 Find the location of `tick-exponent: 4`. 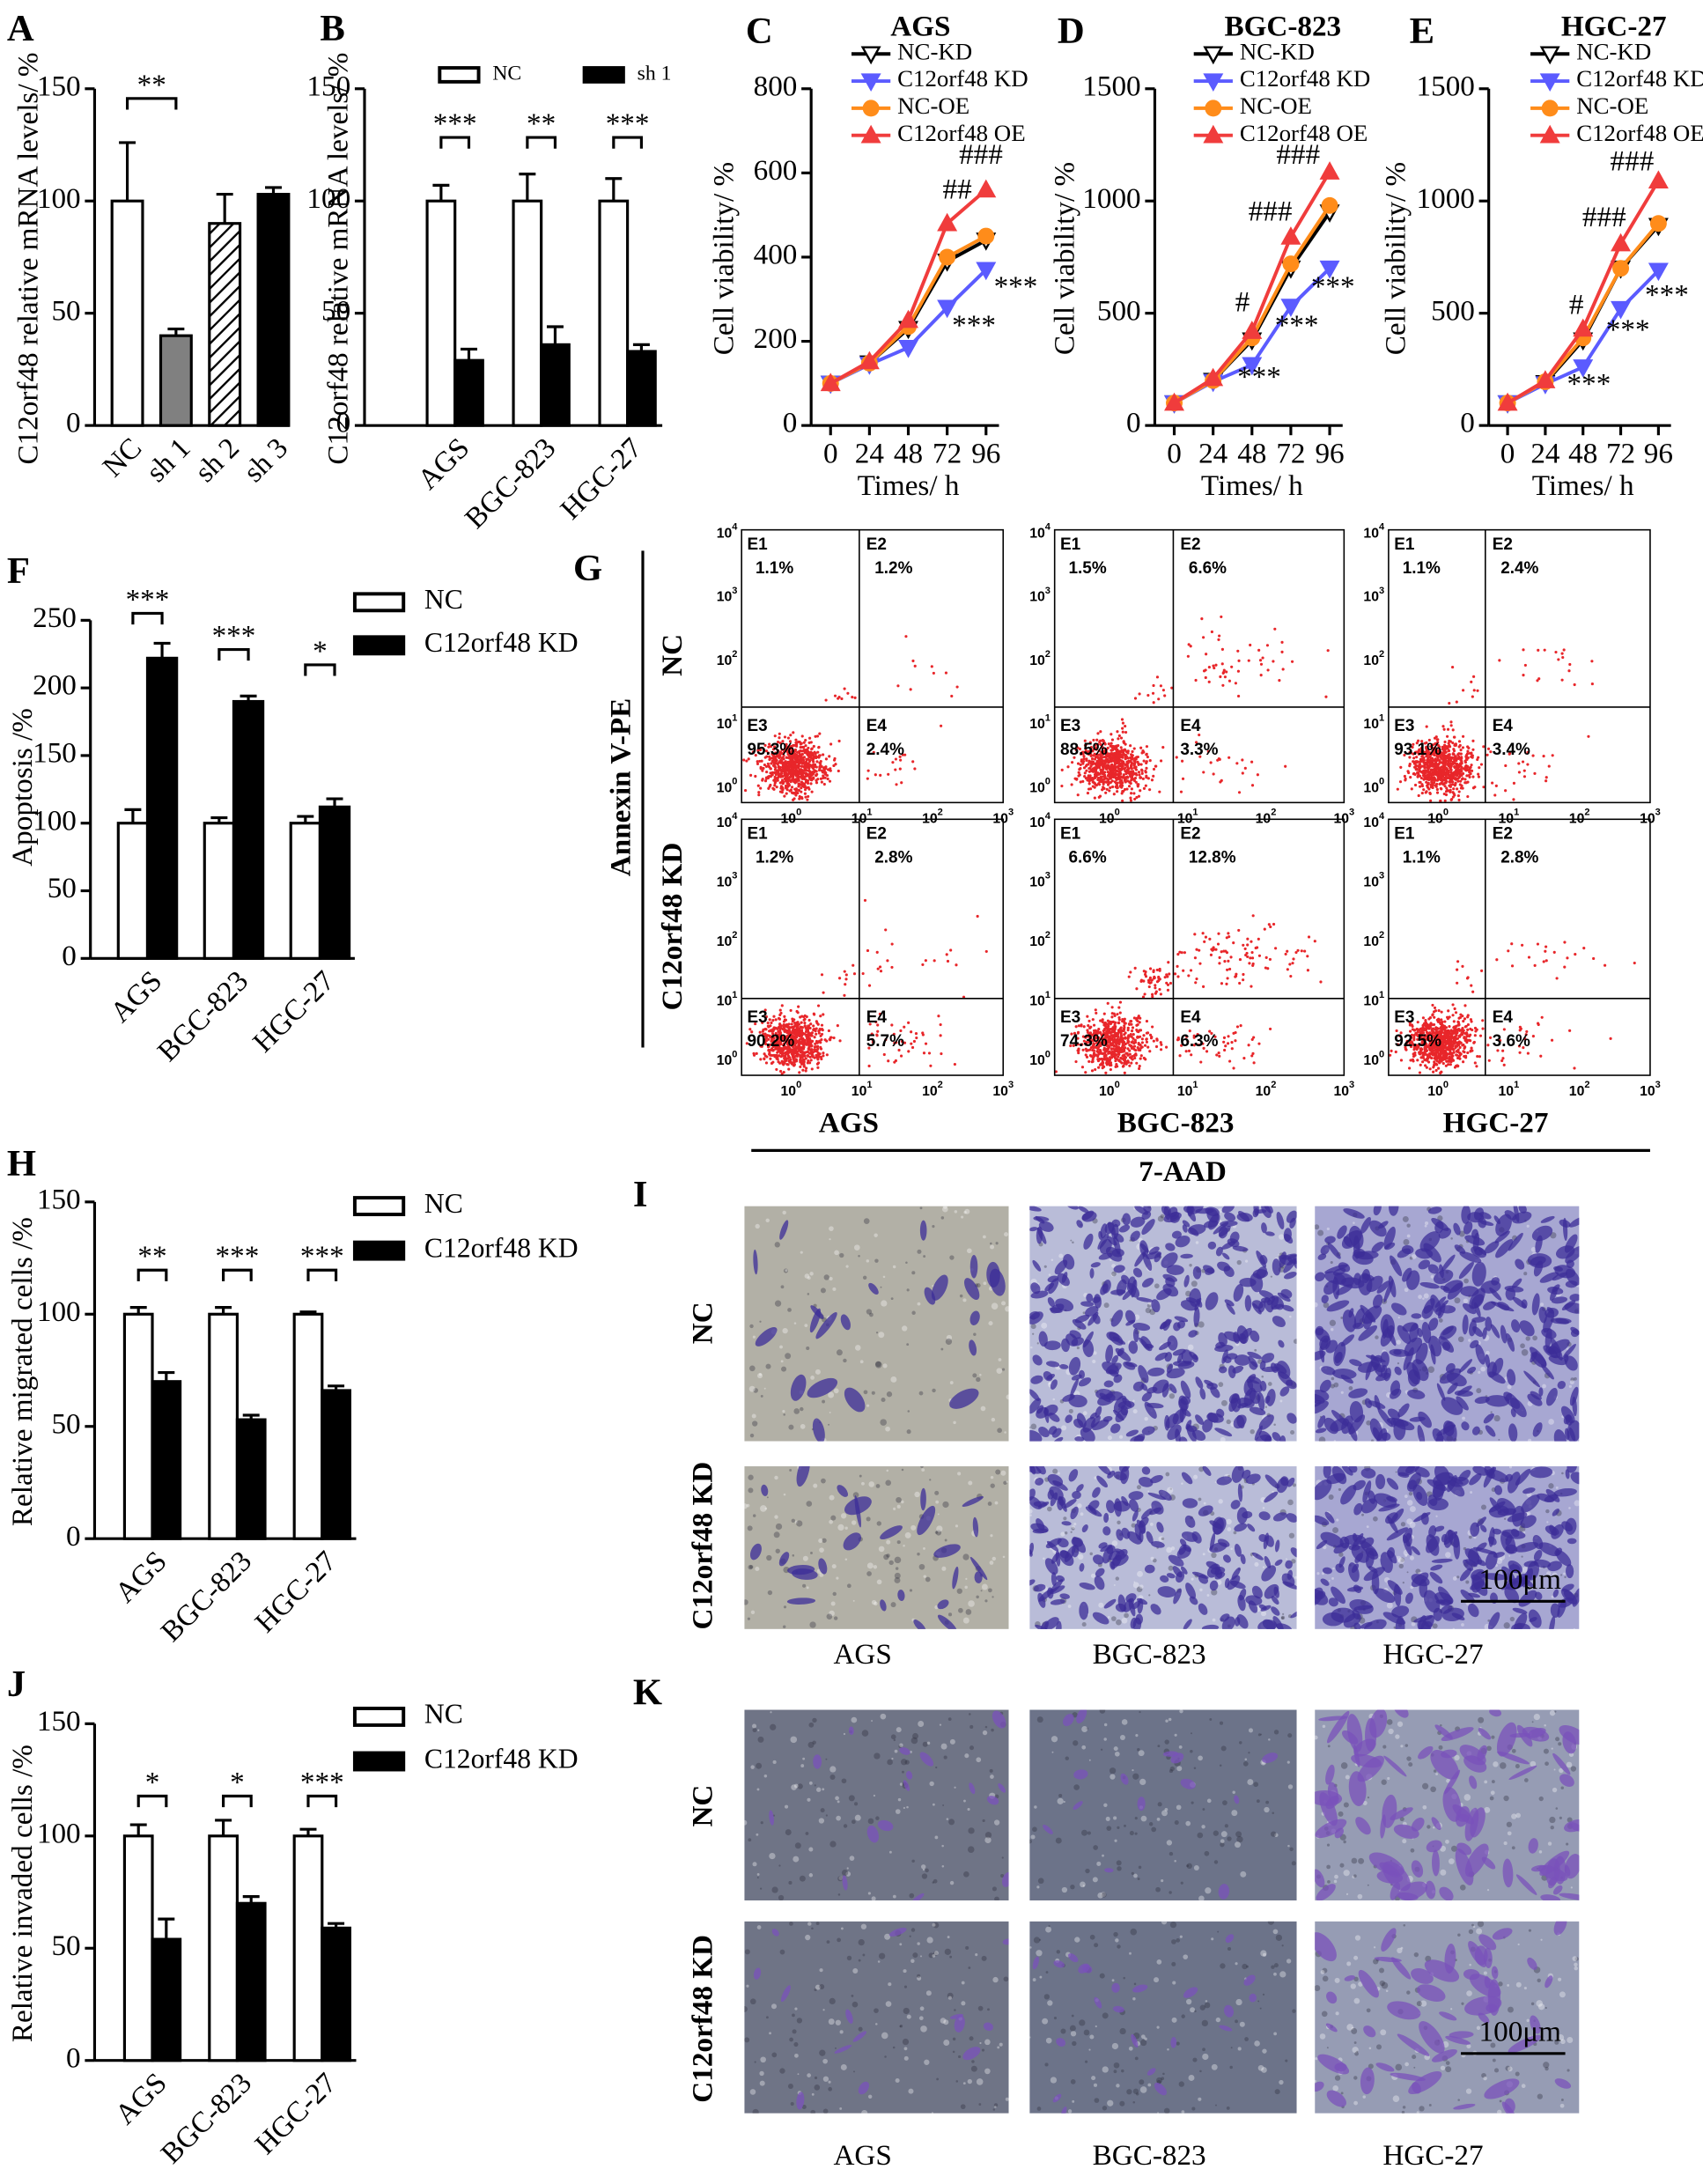

tick-exponent: 4 is located at coordinates (735, 526).